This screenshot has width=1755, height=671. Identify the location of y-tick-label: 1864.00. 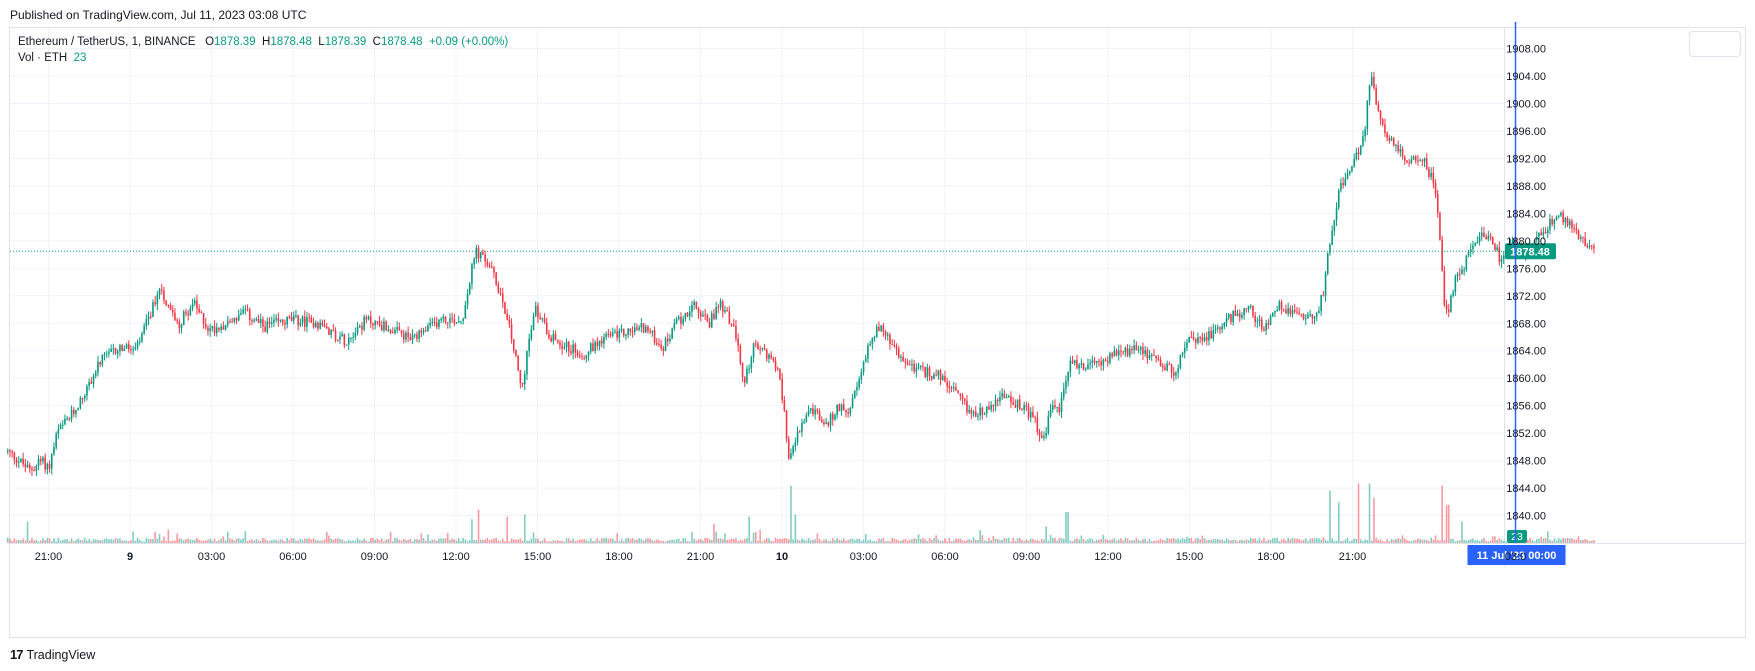
(1526, 352).